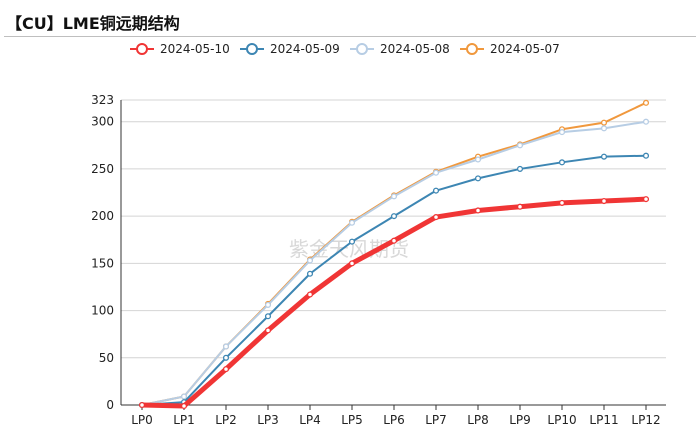 The height and width of the screenshot is (432, 700). What do you see at coordinates (102, 311) in the screenshot?
I see `y-tick-label: 100` at bounding box center [102, 311].